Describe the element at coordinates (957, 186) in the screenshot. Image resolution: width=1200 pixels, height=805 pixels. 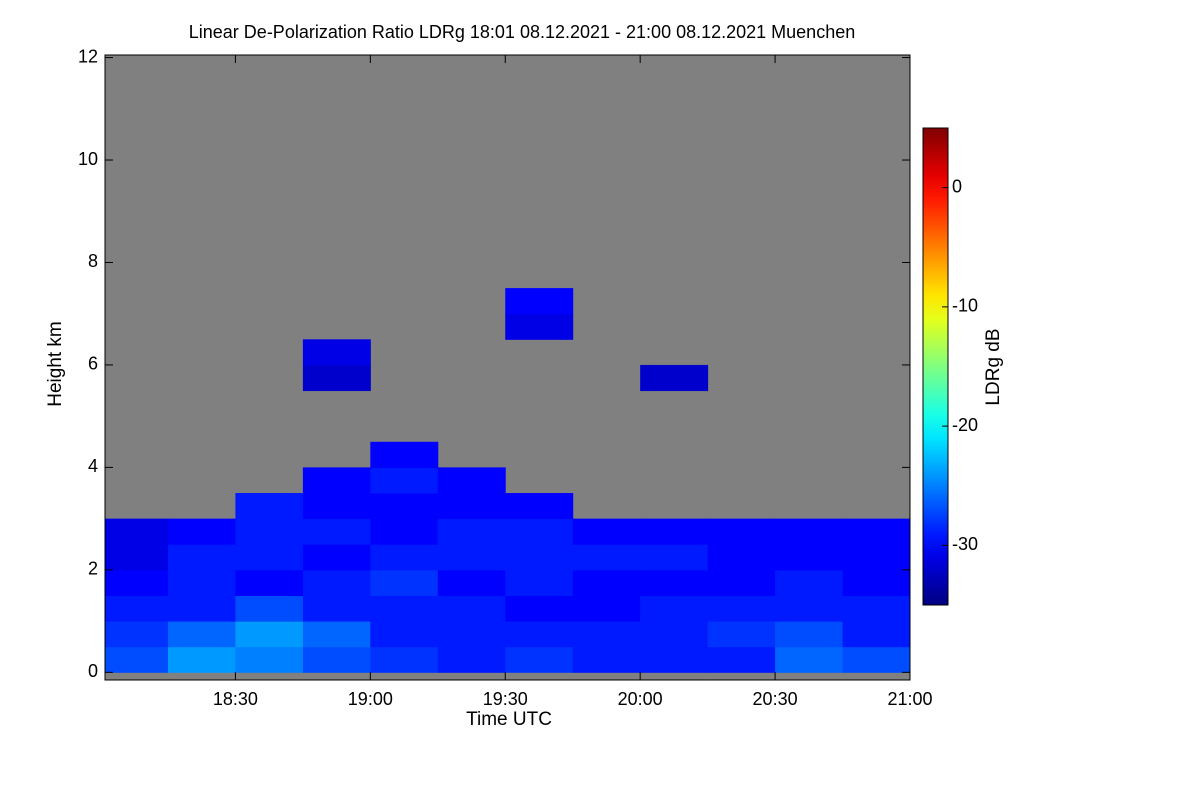
I see `colorbar-tick-label: 0` at that location.